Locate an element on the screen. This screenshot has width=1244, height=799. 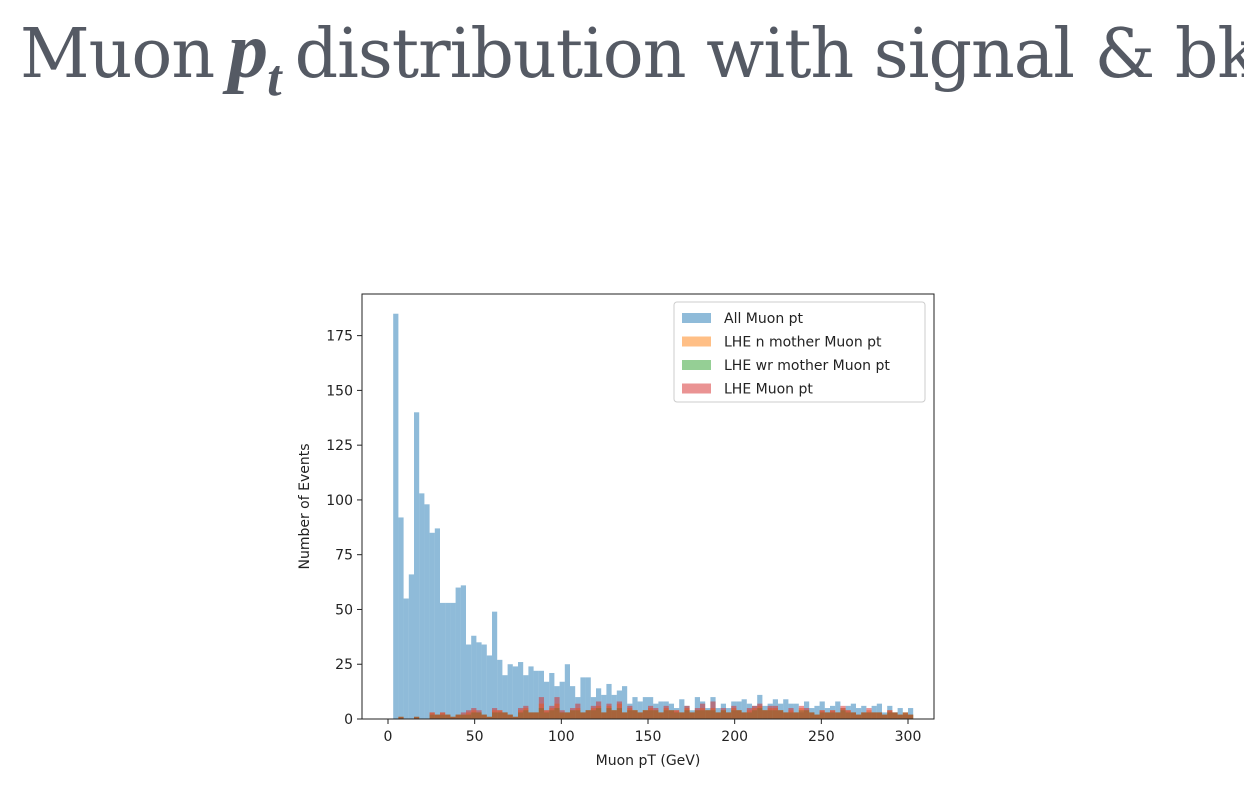
pt-symbol-subscript: t is located at coordinates (274, 78).